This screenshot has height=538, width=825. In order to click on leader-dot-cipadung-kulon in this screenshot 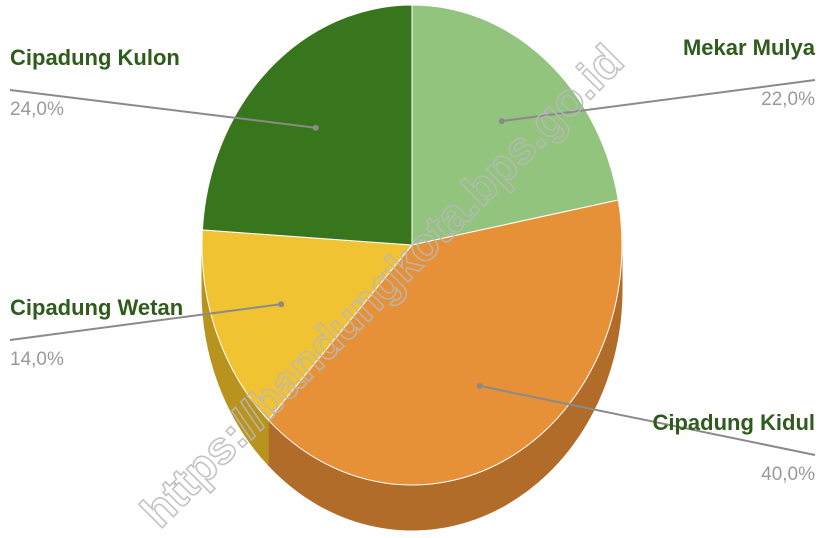, I will do `click(315, 127)`.